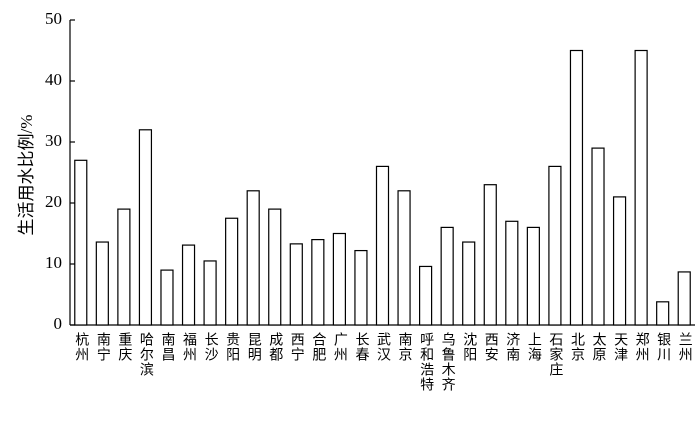 The height and width of the screenshot is (426, 700). Describe the element at coordinates (53, 140) in the screenshot. I see `y-tick-label: 30` at that location.